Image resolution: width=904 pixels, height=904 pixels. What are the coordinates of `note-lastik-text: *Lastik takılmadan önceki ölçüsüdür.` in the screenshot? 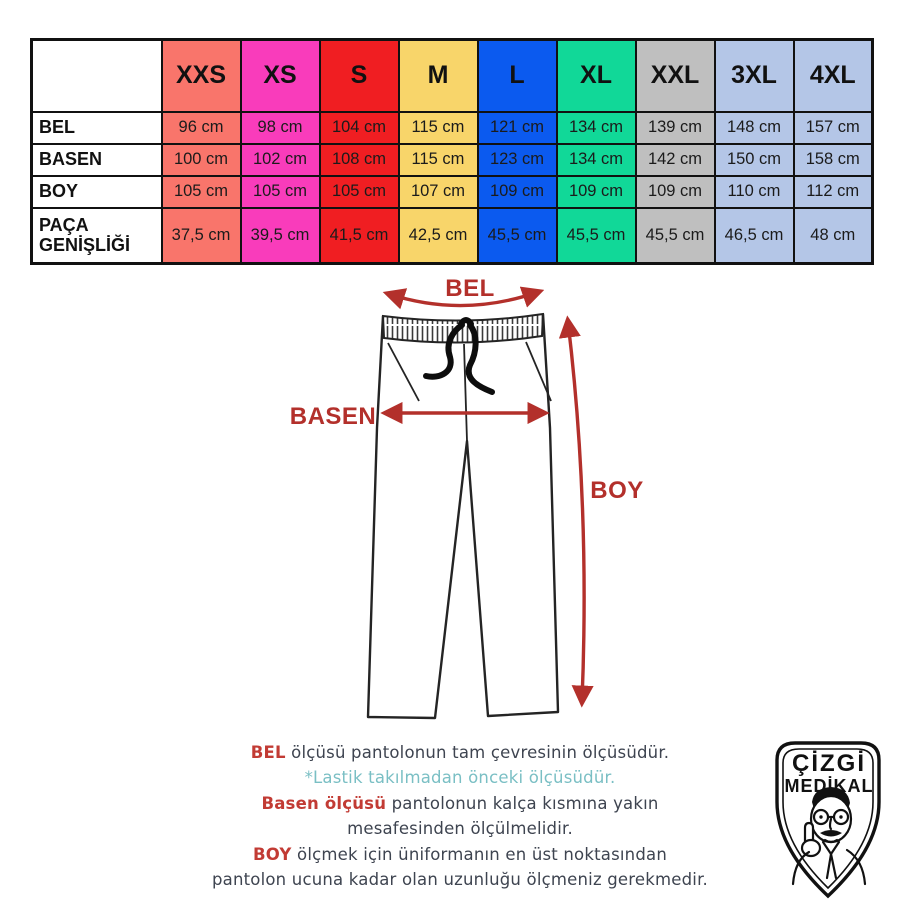 It's located at (460, 778).